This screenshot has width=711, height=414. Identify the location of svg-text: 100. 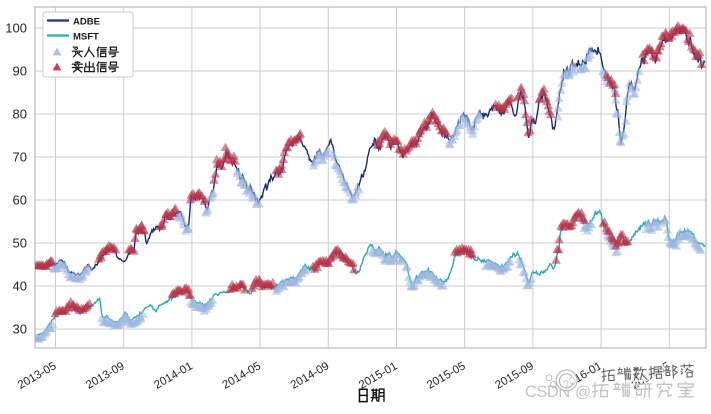
(16, 28).